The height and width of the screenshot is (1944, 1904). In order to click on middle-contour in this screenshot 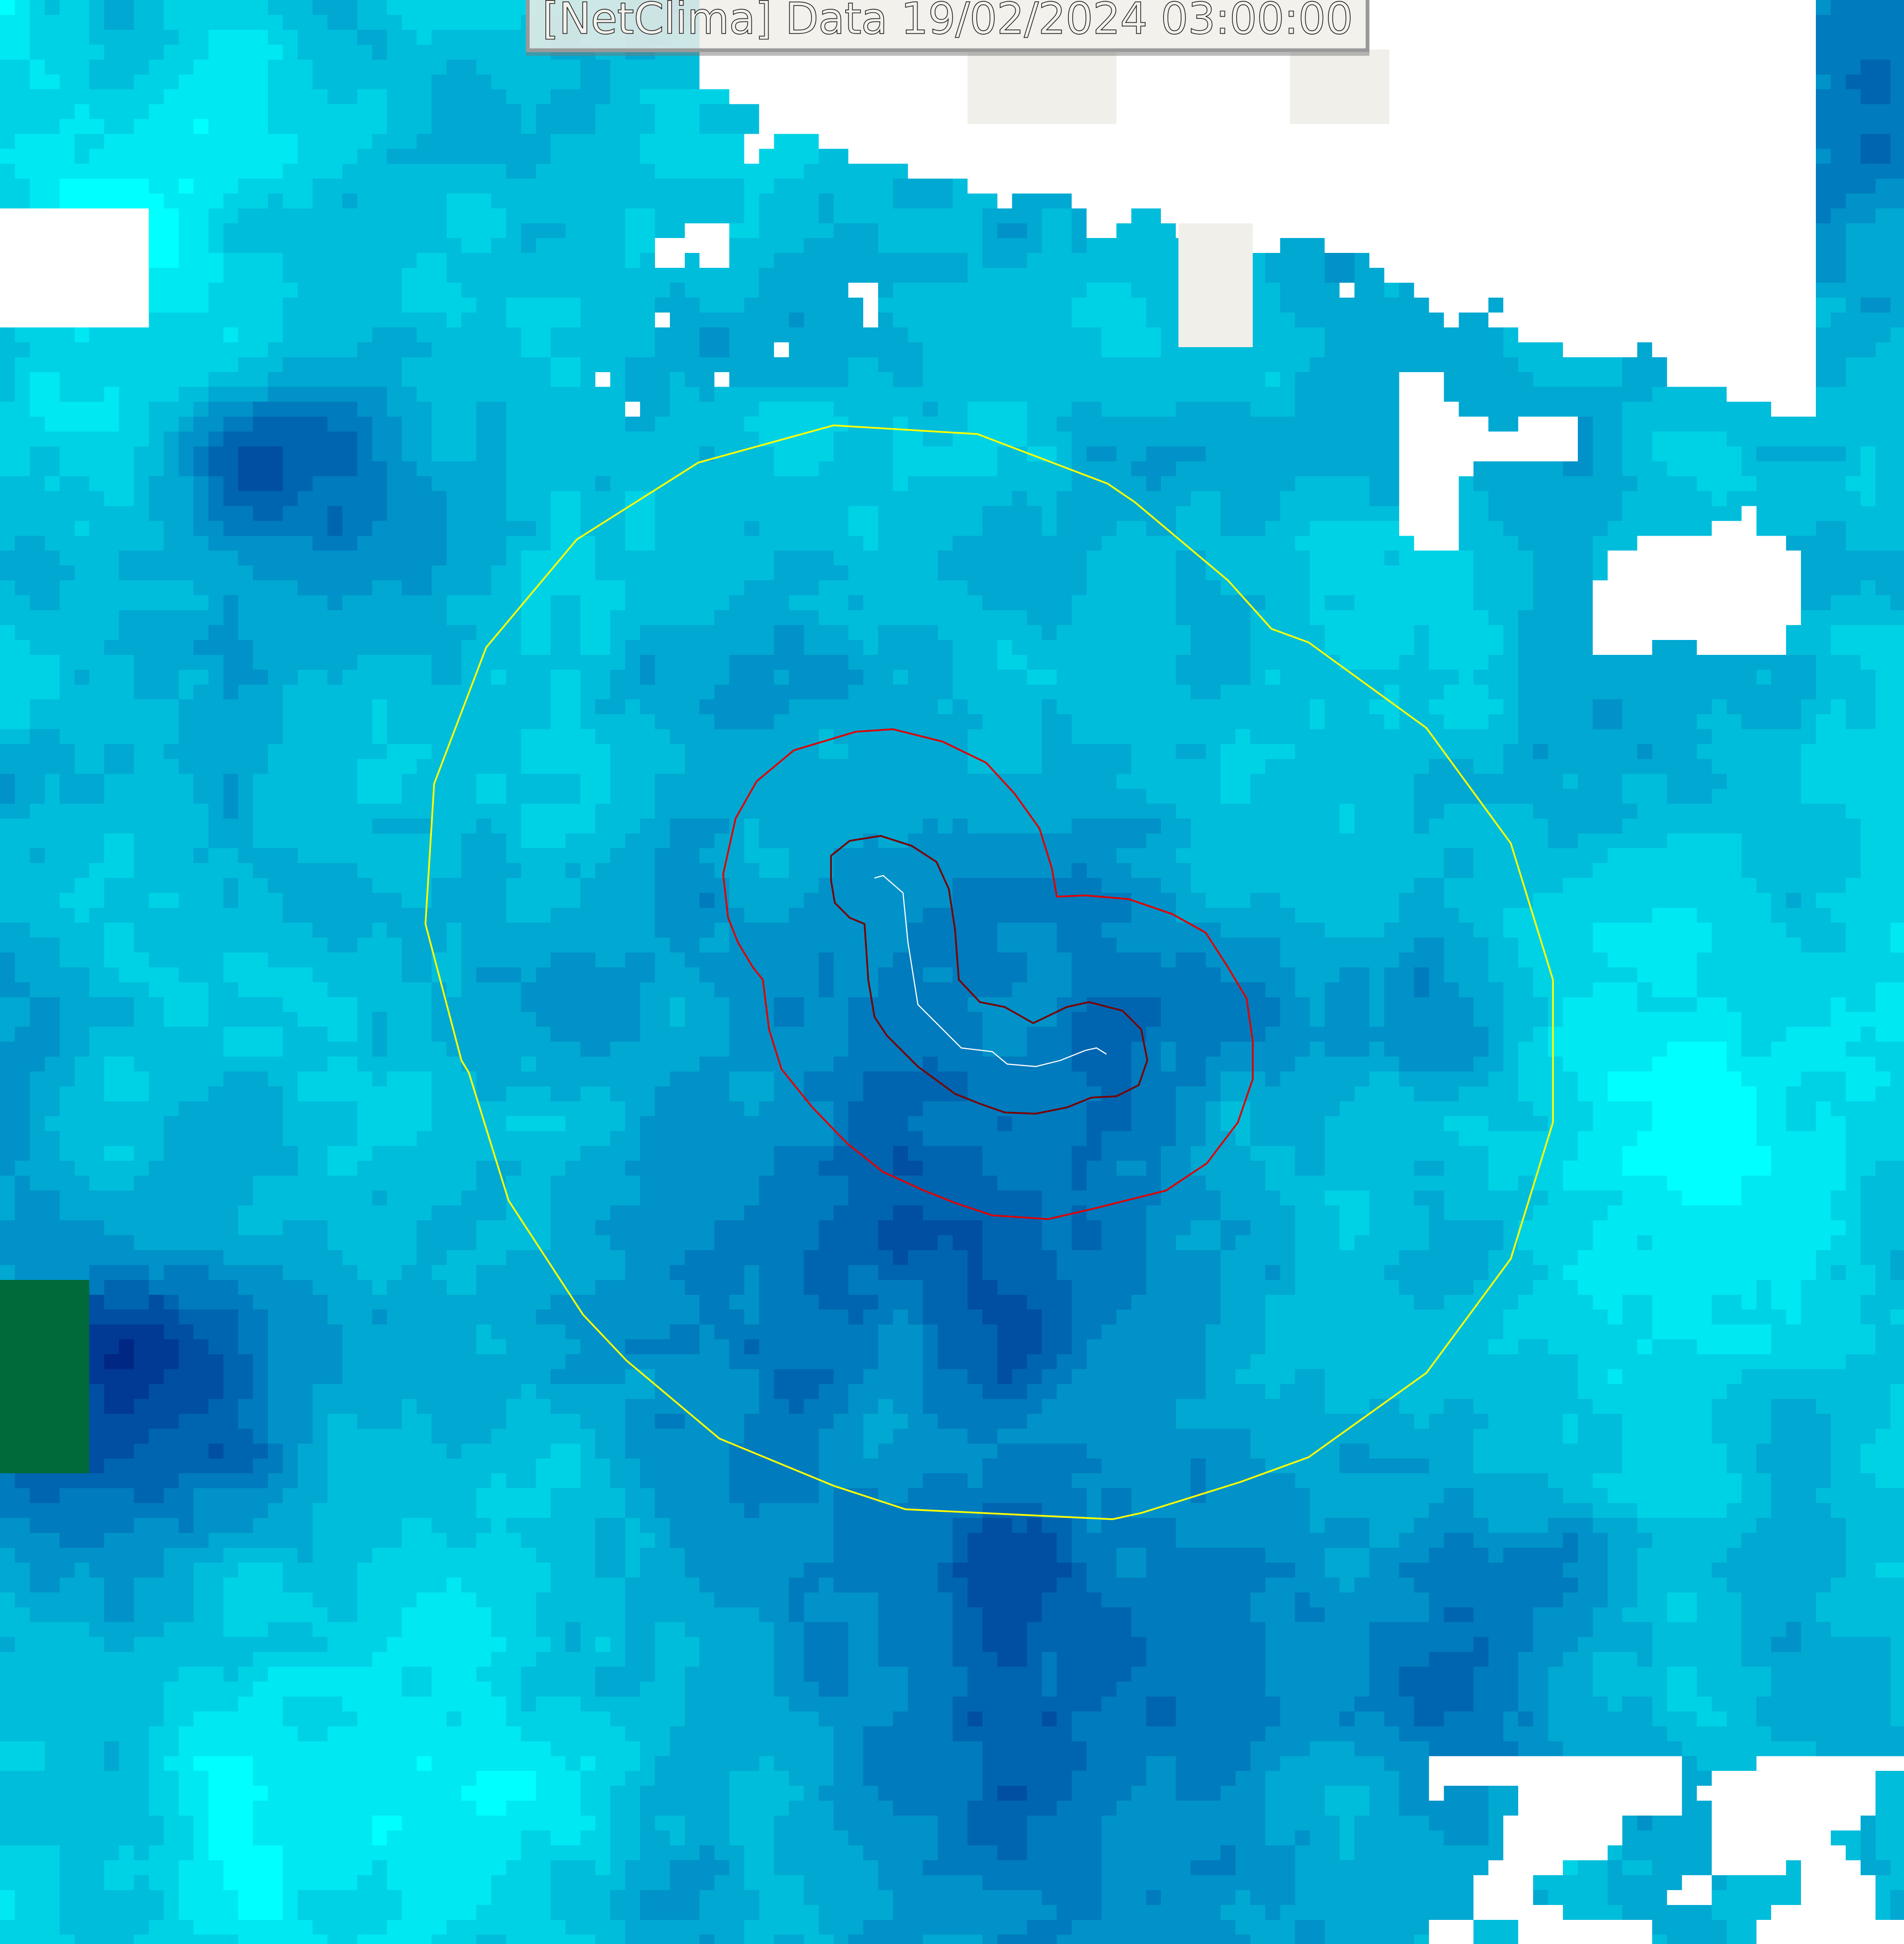, I will do `click(988, 974)`.